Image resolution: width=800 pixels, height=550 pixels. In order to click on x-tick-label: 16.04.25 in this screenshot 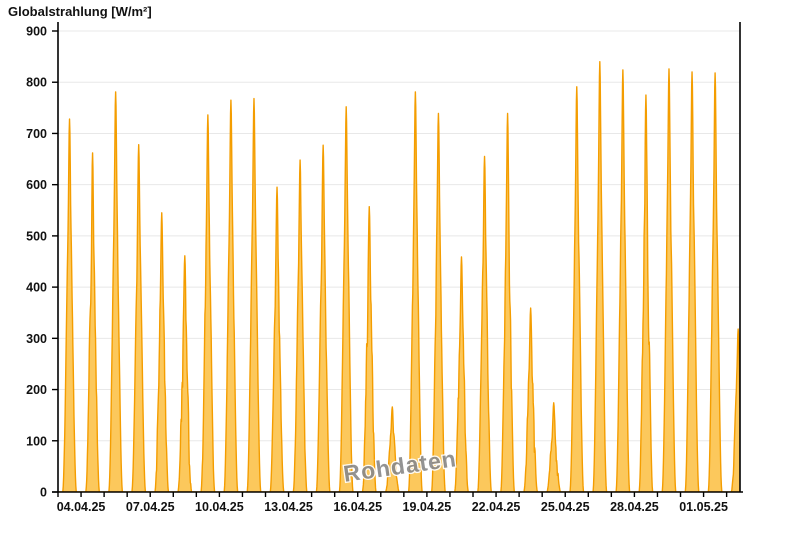, I will do `click(357, 507)`.